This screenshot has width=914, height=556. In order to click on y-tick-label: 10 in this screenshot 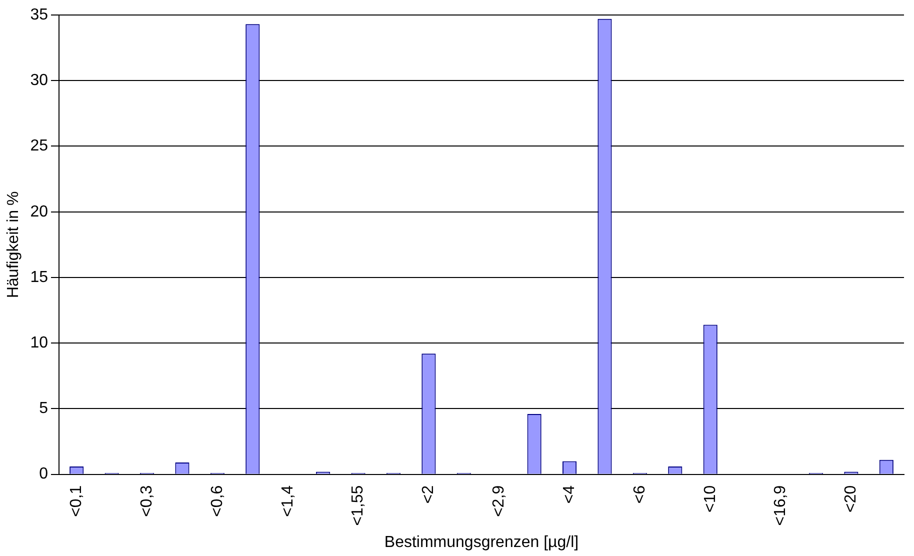, I will do `click(39, 343)`.